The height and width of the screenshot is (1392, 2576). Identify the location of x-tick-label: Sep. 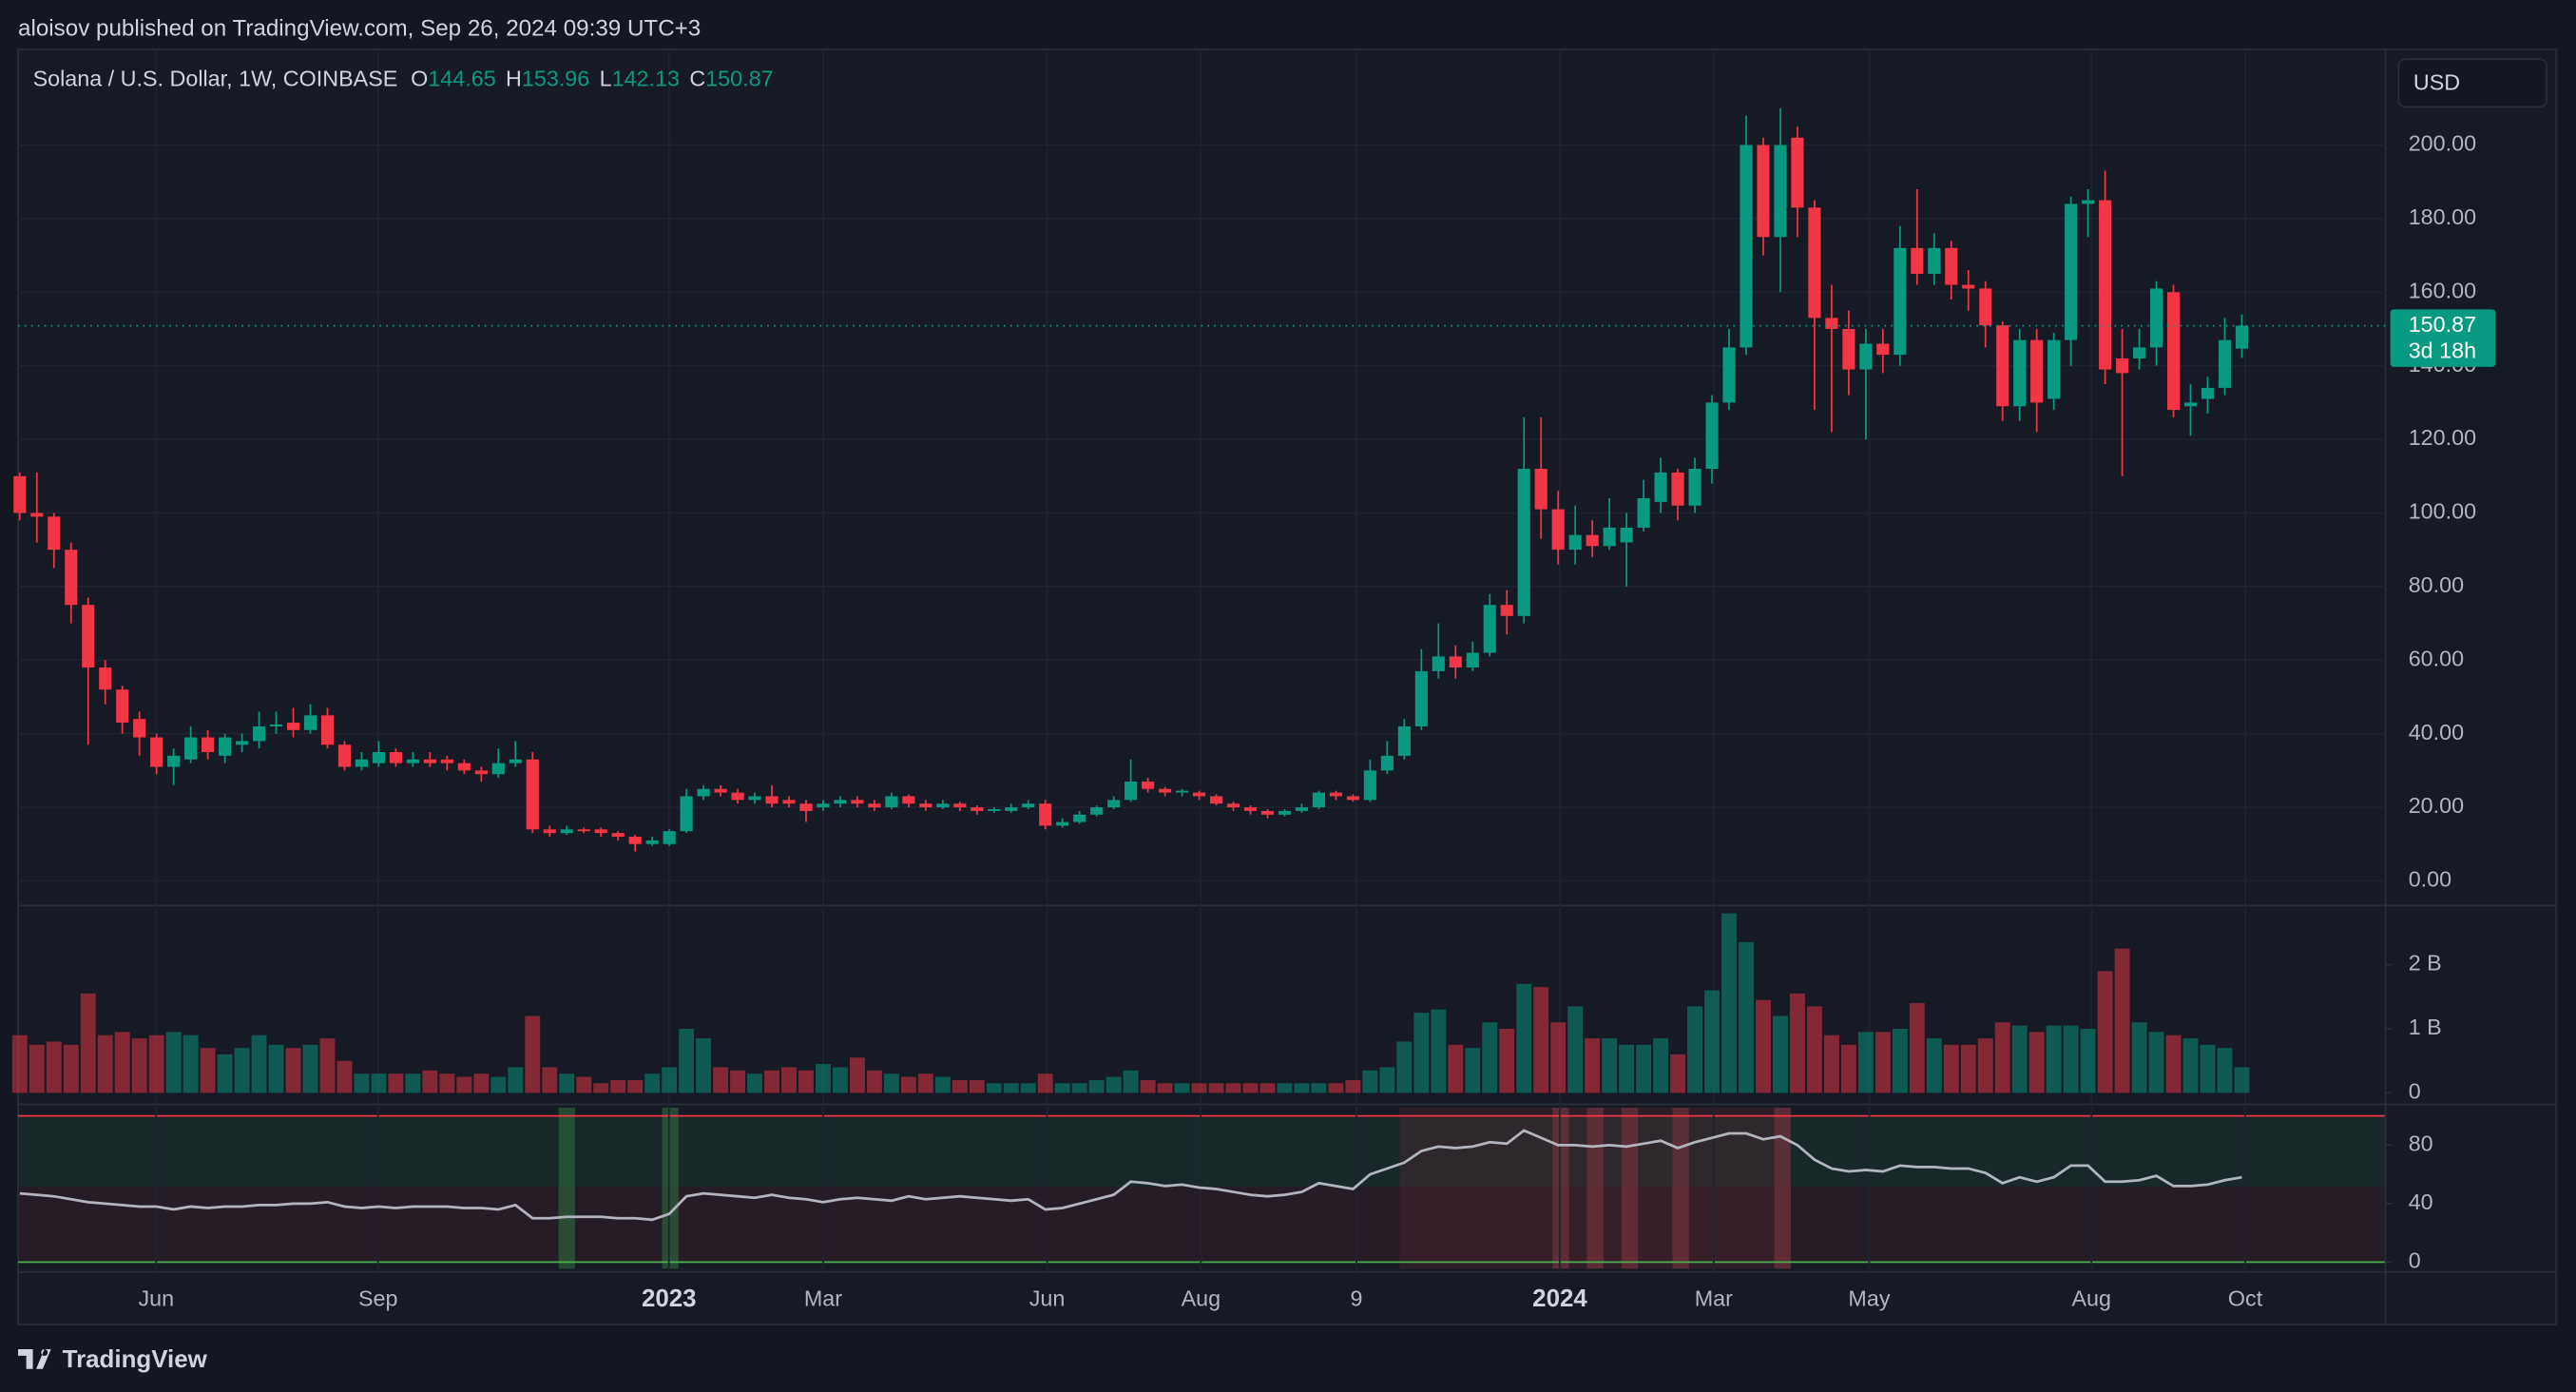
(378, 1298).